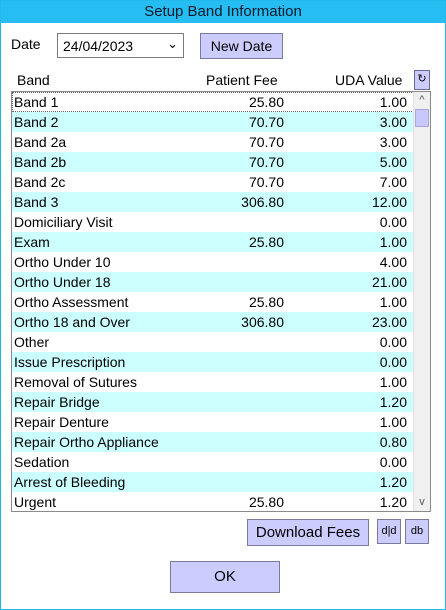 Image resolution: width=446 pixels, height=610 pixels. What do you see at coordinates (213, 162) in the screenshot?
I see `table-row: Band 2b 70.70 5.00` at bounding box center [213, 162].